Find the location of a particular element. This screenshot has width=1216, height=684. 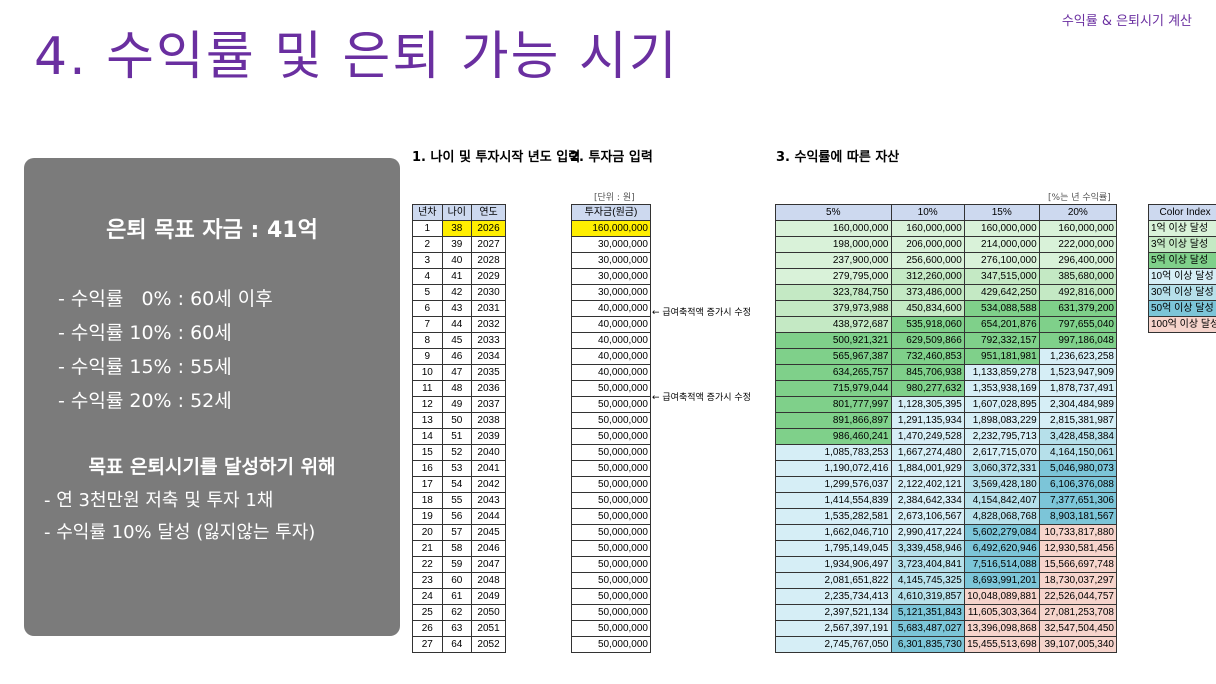

legend-row: 10억 이상 달성 is located at coordinates (1181, 276).